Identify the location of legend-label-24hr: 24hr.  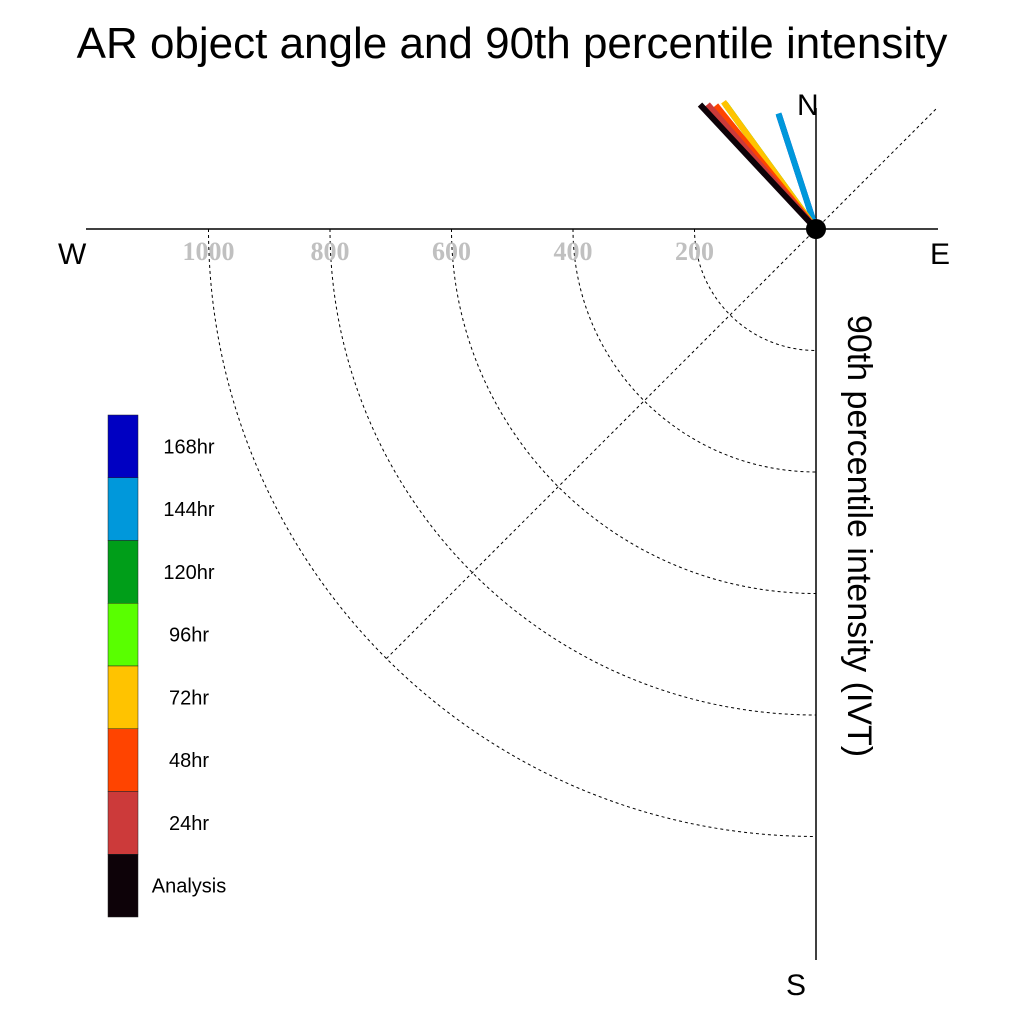
(189, 824).